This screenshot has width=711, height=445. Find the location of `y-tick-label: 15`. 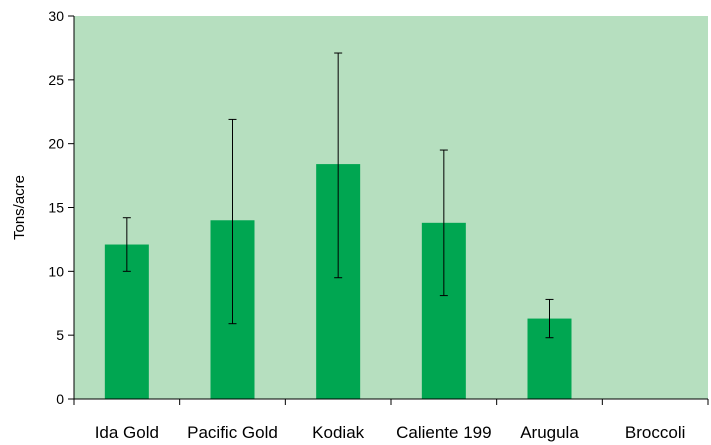

y-tick-label: 15 is located at coordinates (56, 208).